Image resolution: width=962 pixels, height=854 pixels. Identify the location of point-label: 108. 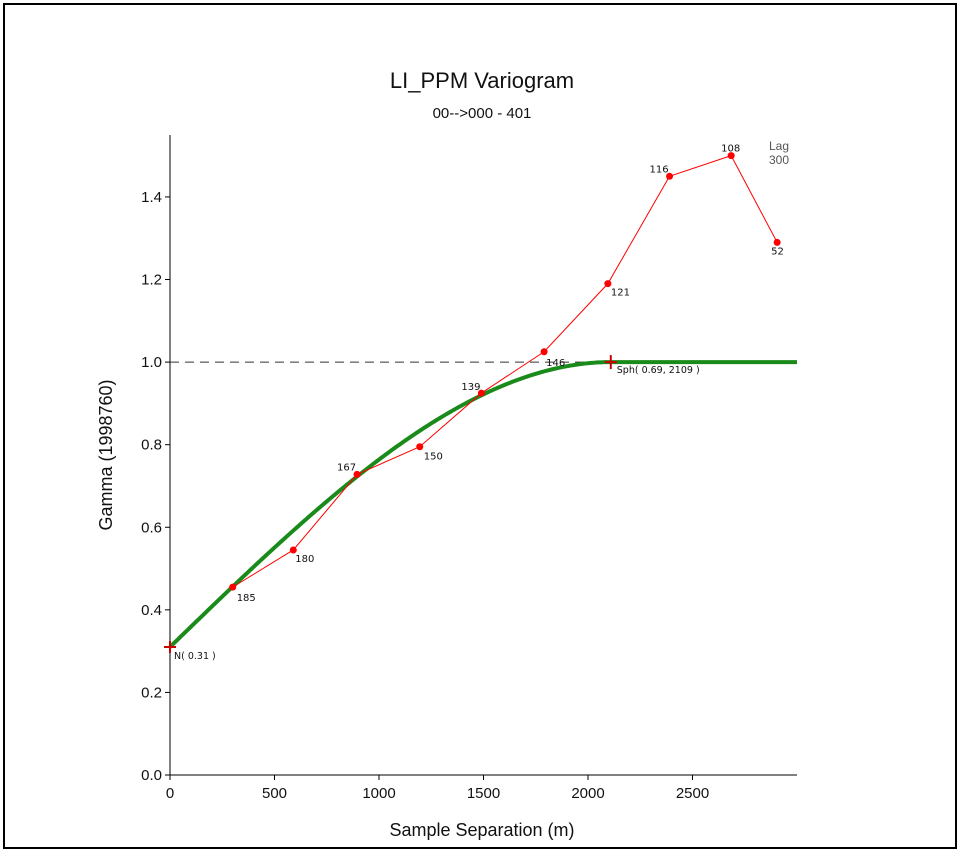
(730, 149).